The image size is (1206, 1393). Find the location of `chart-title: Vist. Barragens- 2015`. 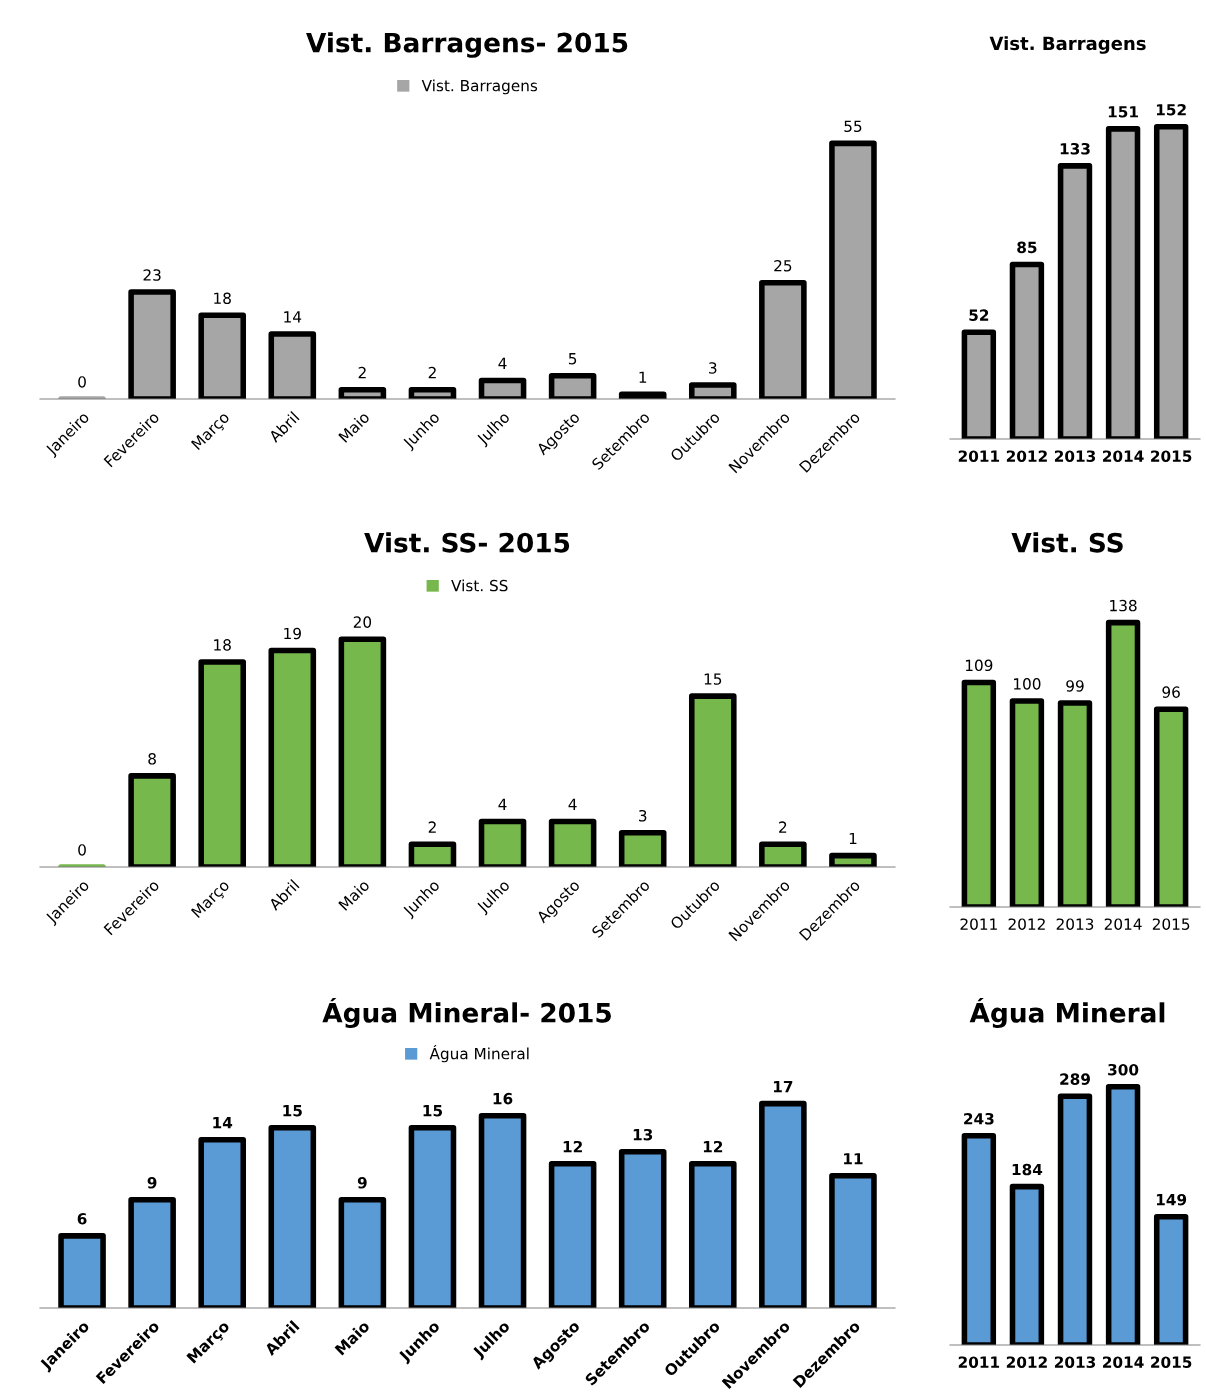

chart-title: Vist. Barragens- 2015 is located at coordinates (467, 45).